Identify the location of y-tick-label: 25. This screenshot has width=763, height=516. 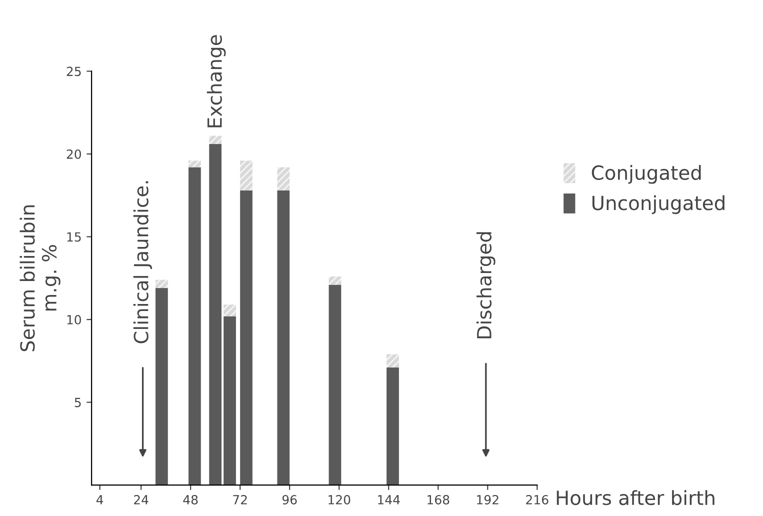
(73, 71).